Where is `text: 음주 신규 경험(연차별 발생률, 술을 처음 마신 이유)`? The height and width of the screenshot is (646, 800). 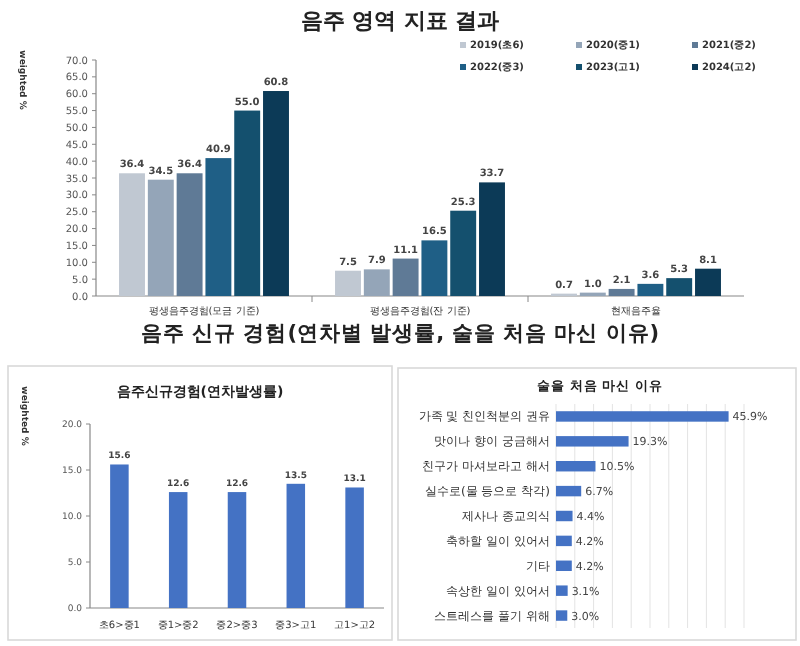 text: 음주 신규 경험(연차별 발생률, 술을 처음 마신 이유) is located at coordinates (400, 334).